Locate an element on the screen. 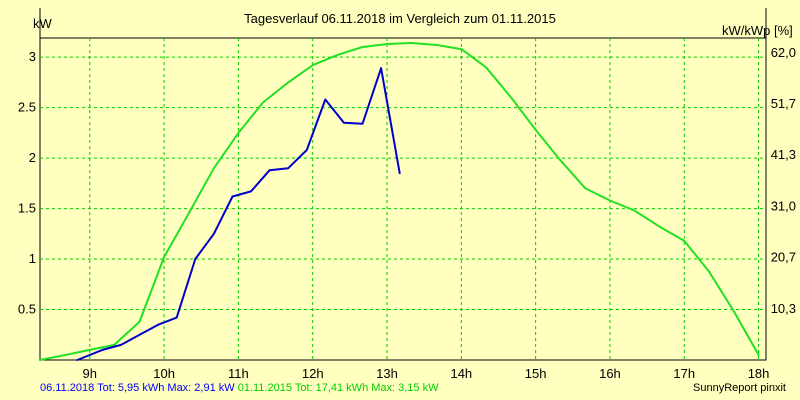 The image size is (800, 400). y-tick-label-left: 1.5 is located at coordinates (27, 208).